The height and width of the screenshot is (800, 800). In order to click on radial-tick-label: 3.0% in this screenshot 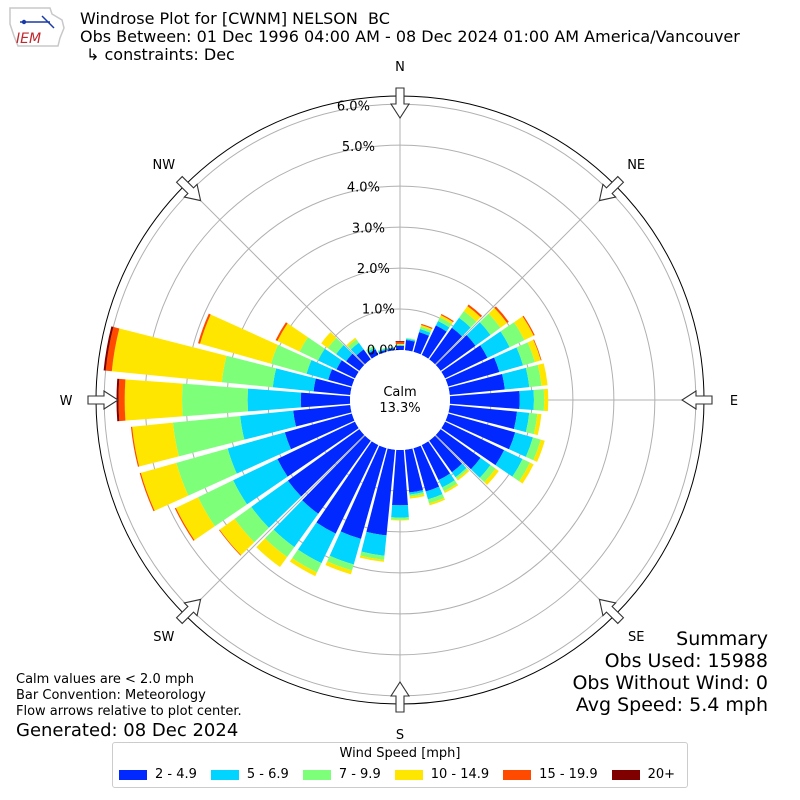, I will do `click(368, 228)`.